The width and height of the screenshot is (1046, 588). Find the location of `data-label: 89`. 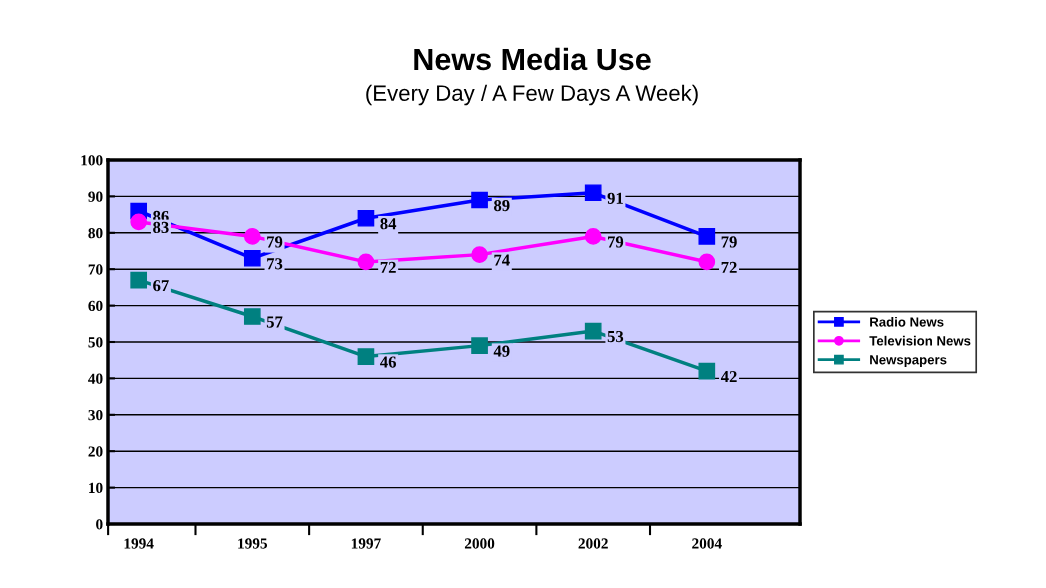

data-label: 89 is located at coordinates (502, 205).